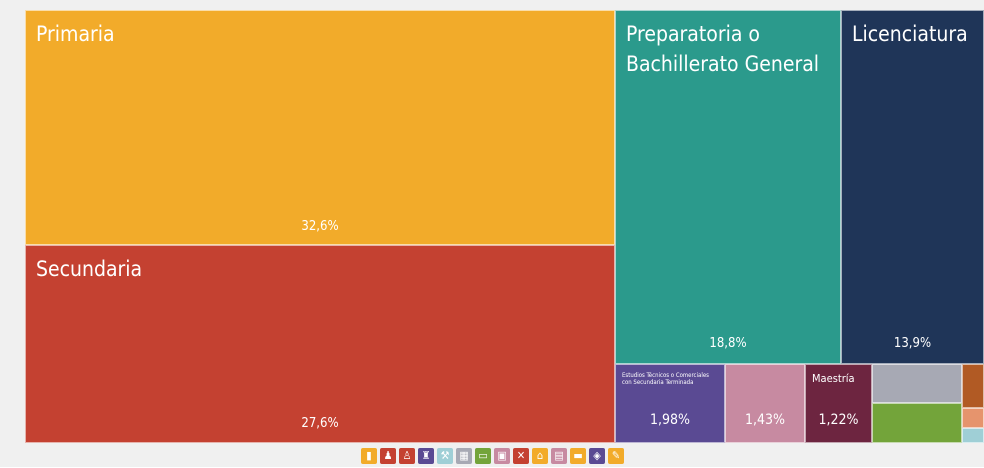 Image resolution: width=984 pixels, height=468 pixels. I want to click on puzzle-icon: ▦, so click(464, 456).